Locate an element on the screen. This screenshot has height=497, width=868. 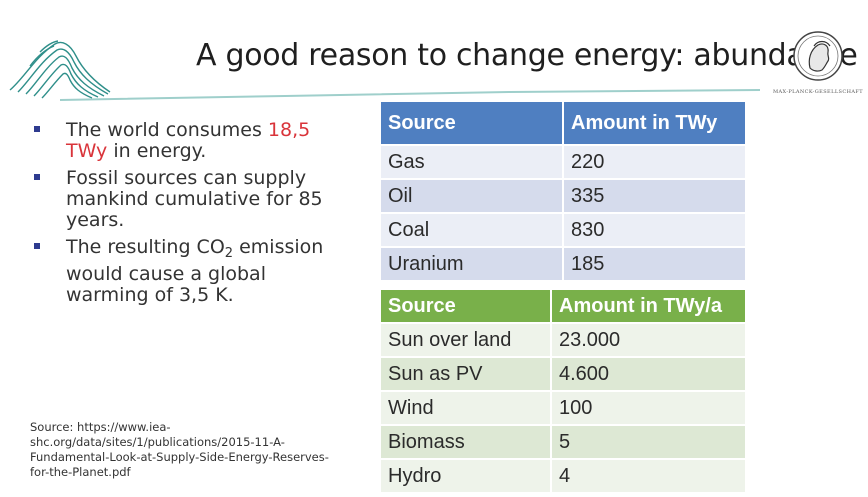
table-header-row: Source Amount in TWy/a is located at coordinates (564, 307).